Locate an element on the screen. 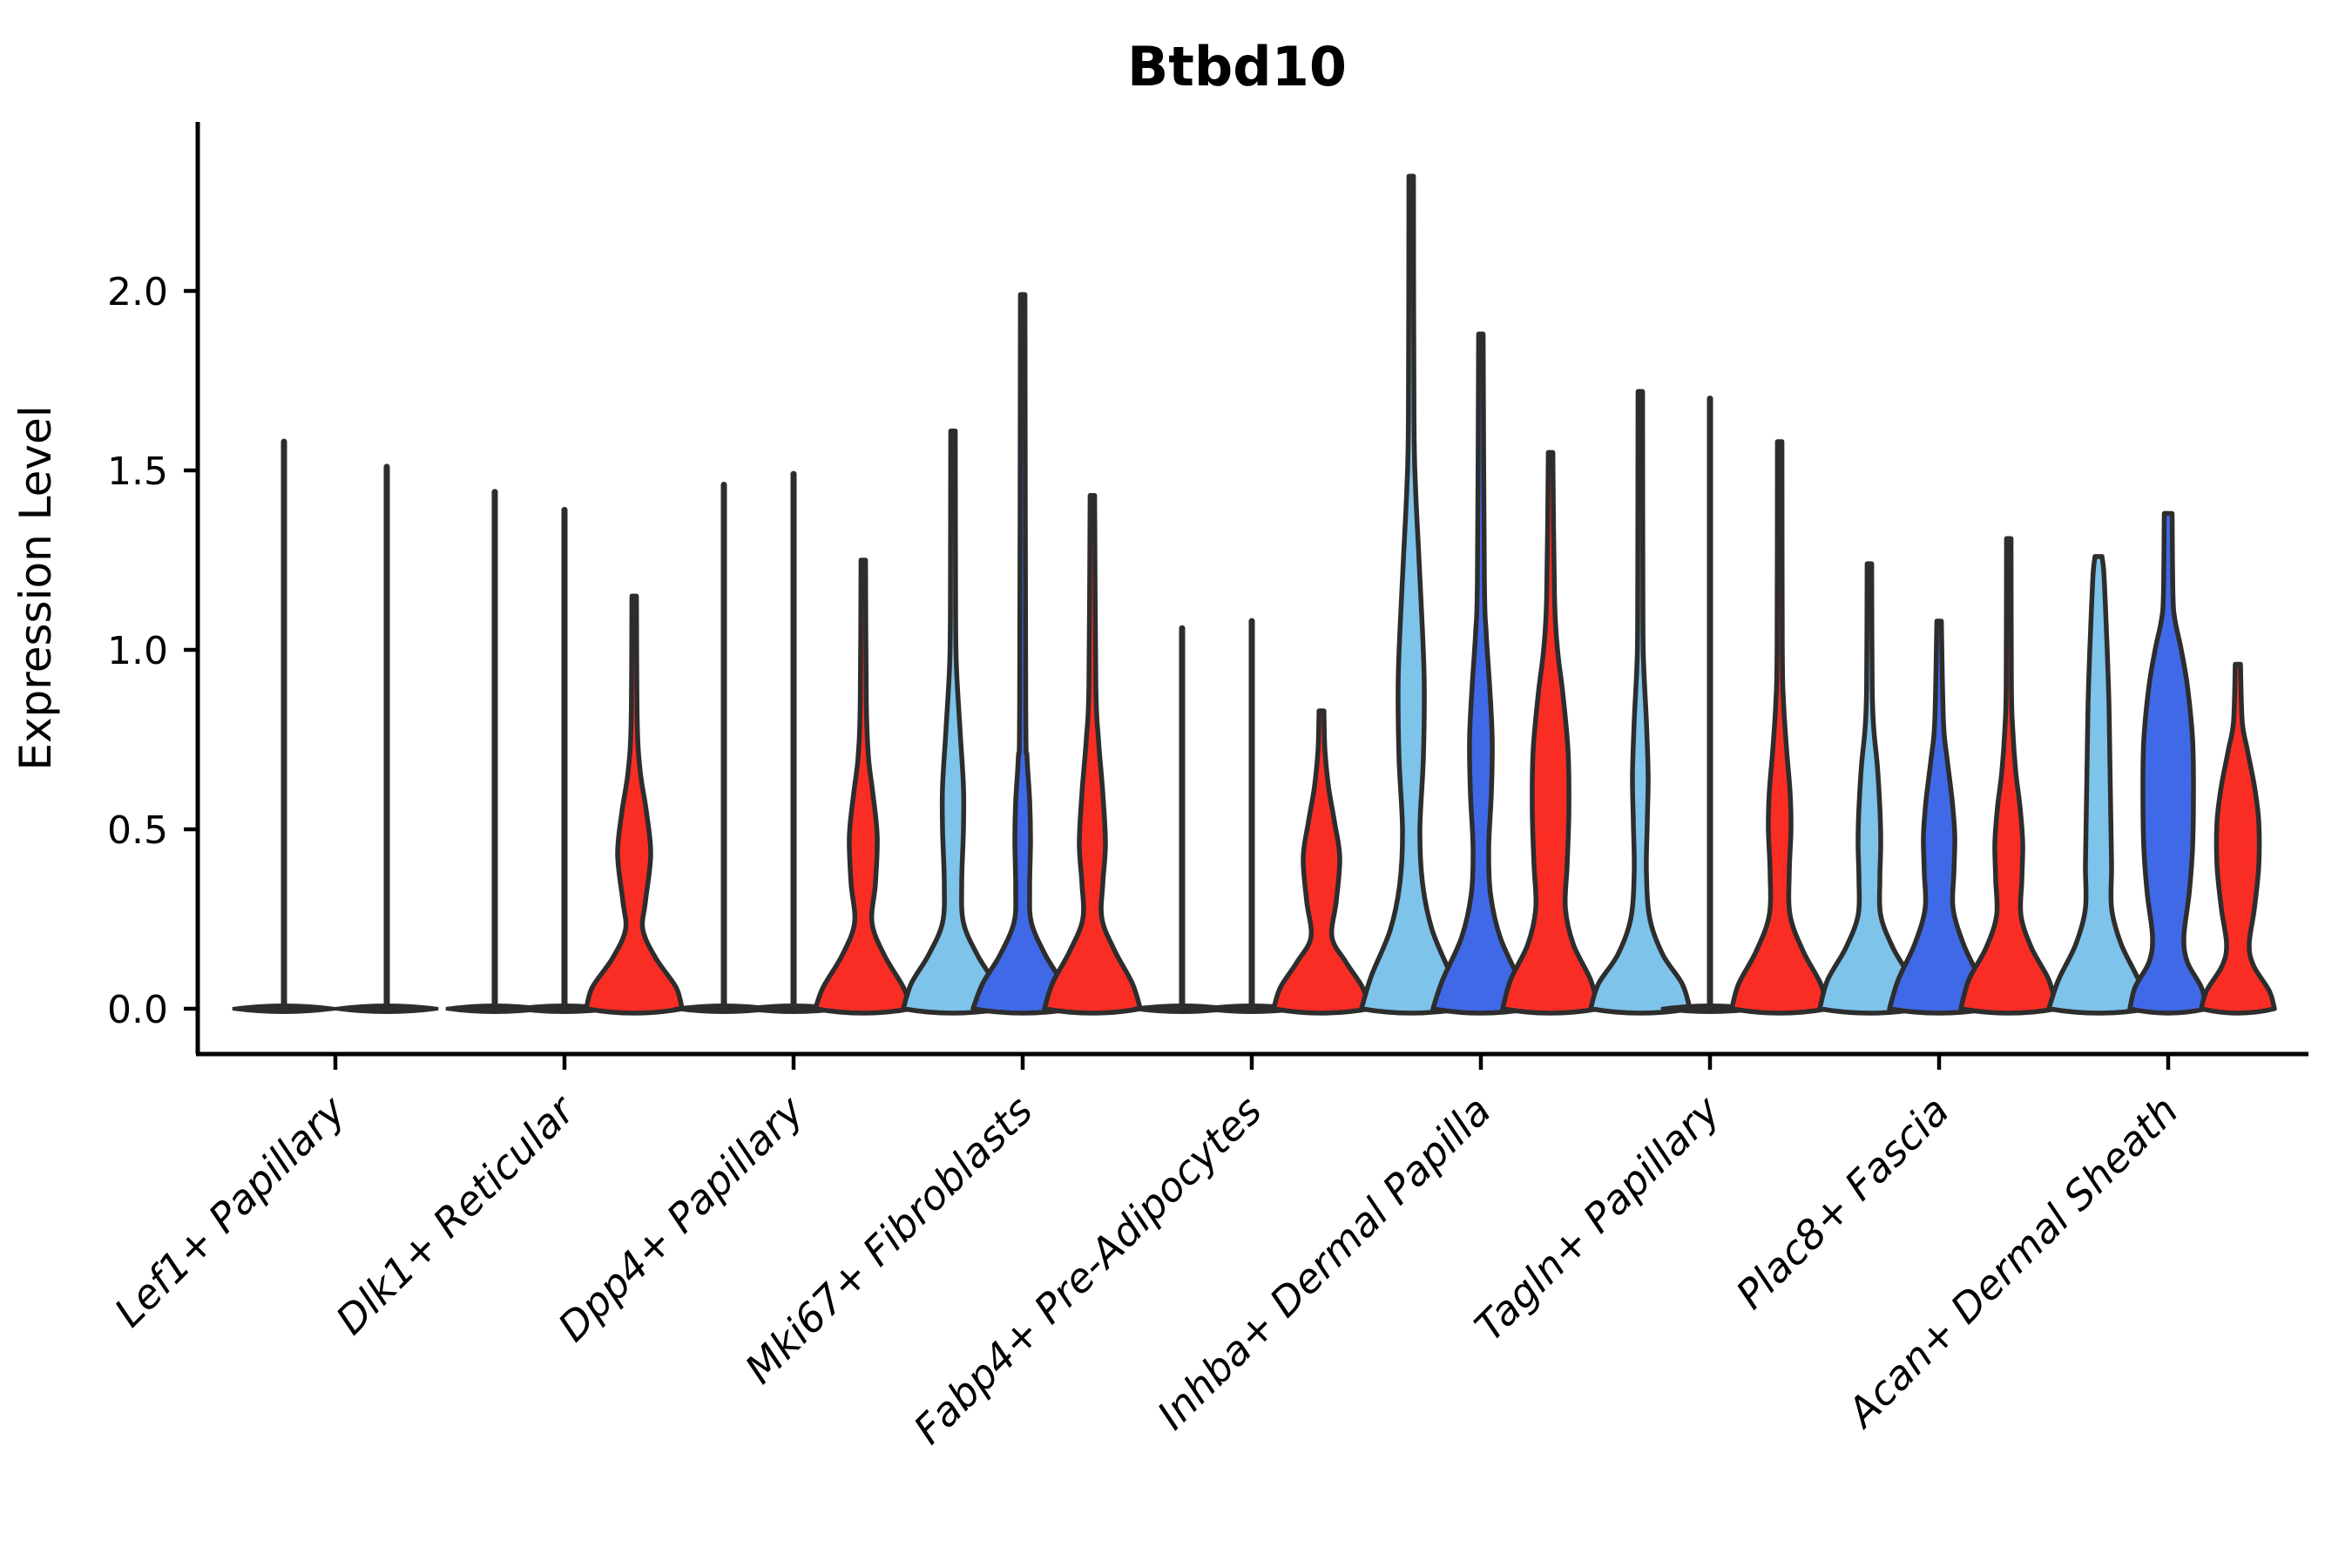 Image resolution: width=2352 pixels, height=1568 pixels. y-tick-label: 0.5 is located at coordinates (137, 830).